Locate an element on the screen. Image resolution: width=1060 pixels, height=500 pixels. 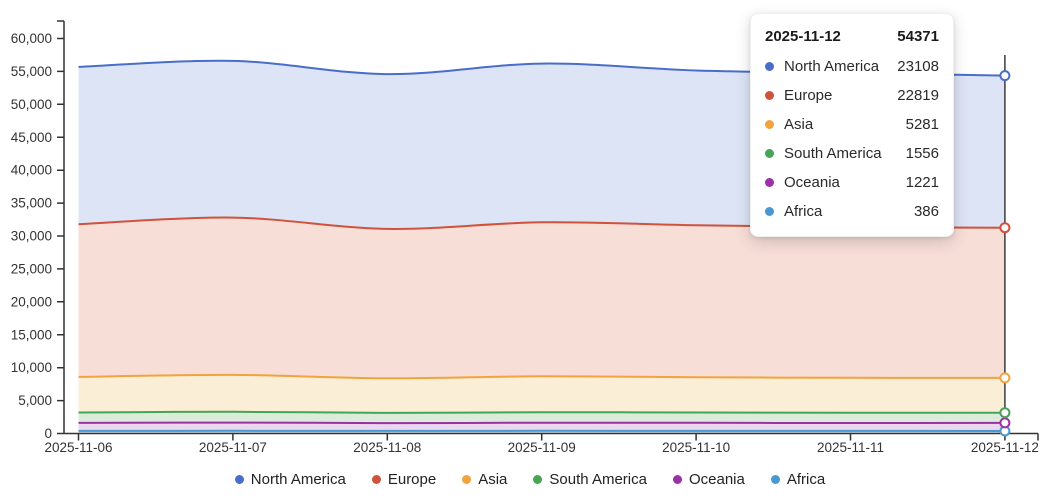
y-tick-label: 35,000 is located at coordinates (31, 203).